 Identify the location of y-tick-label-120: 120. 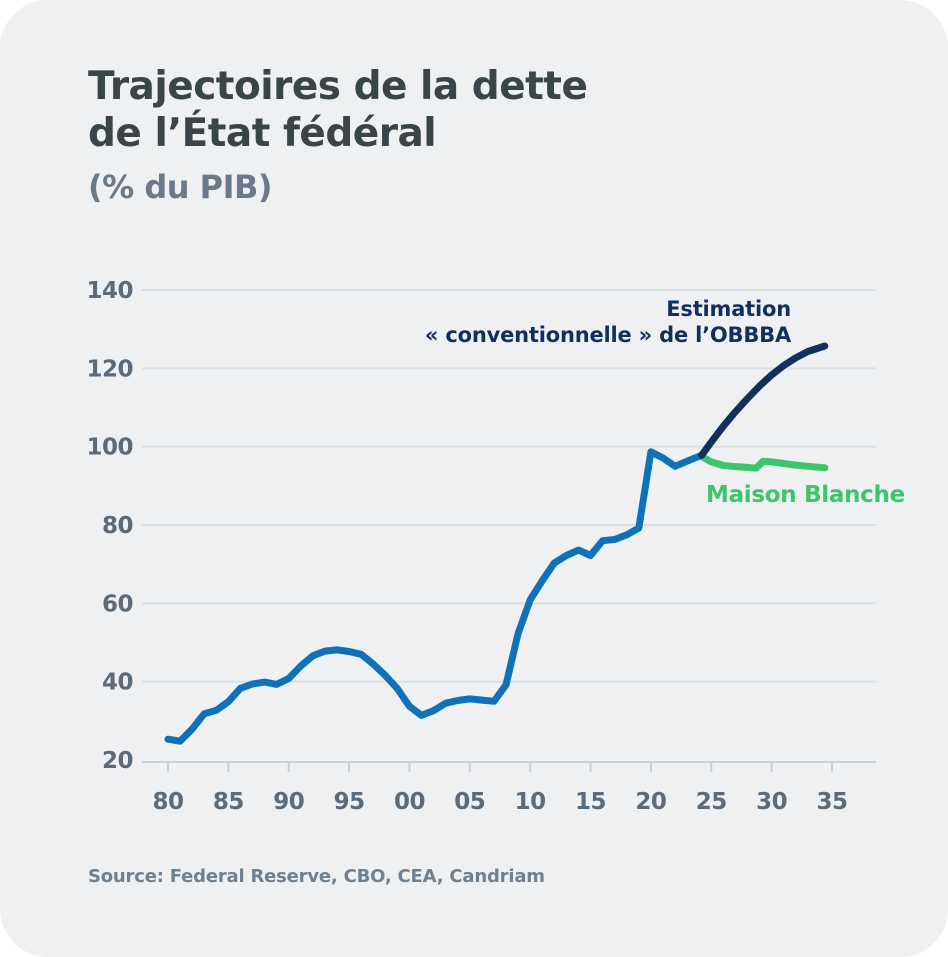
(109, 369).